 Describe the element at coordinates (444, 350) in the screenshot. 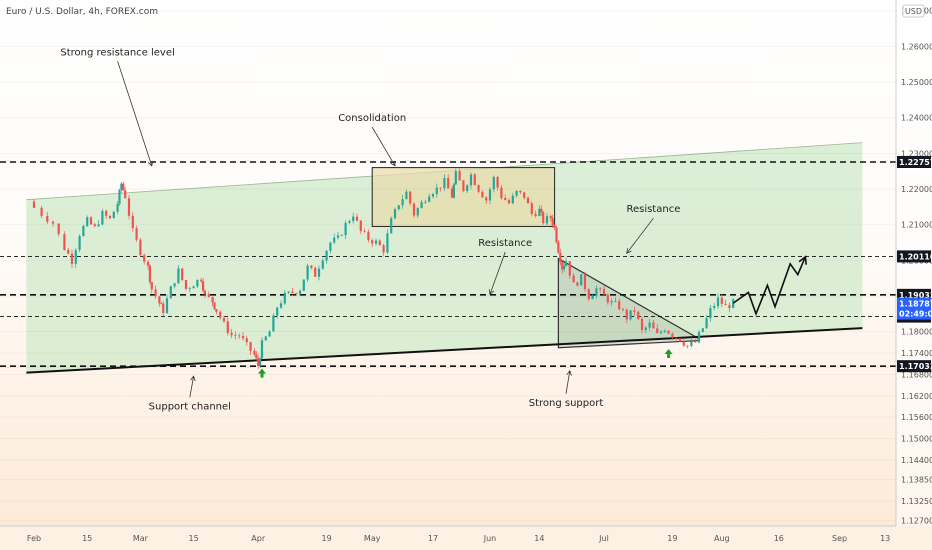

I see `support-trendline` at that location.